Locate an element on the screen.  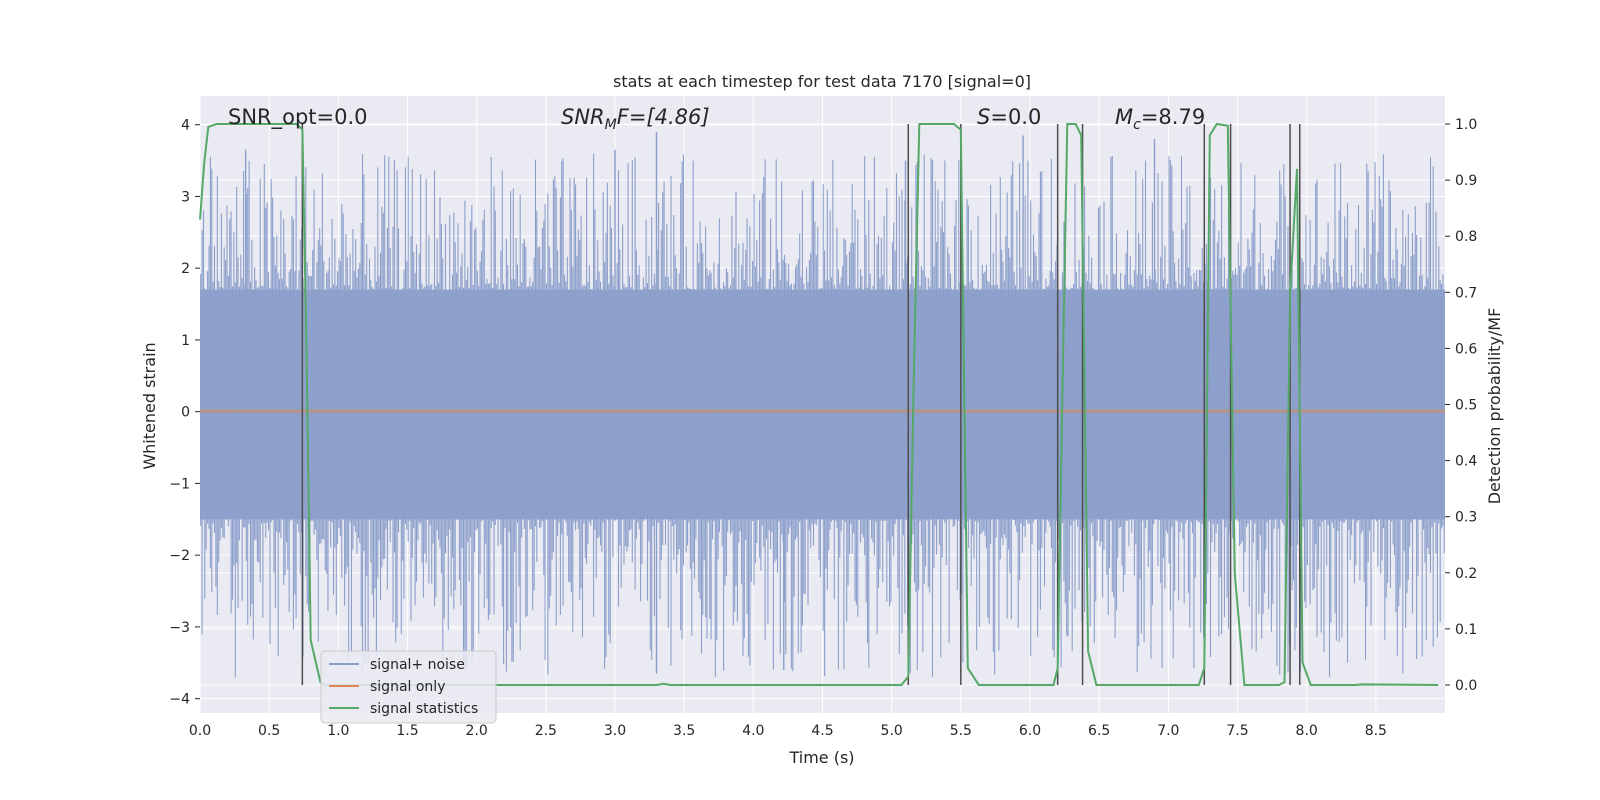
y2-axis-label: Detection probability/MF is located at coordinates (1494, 406).